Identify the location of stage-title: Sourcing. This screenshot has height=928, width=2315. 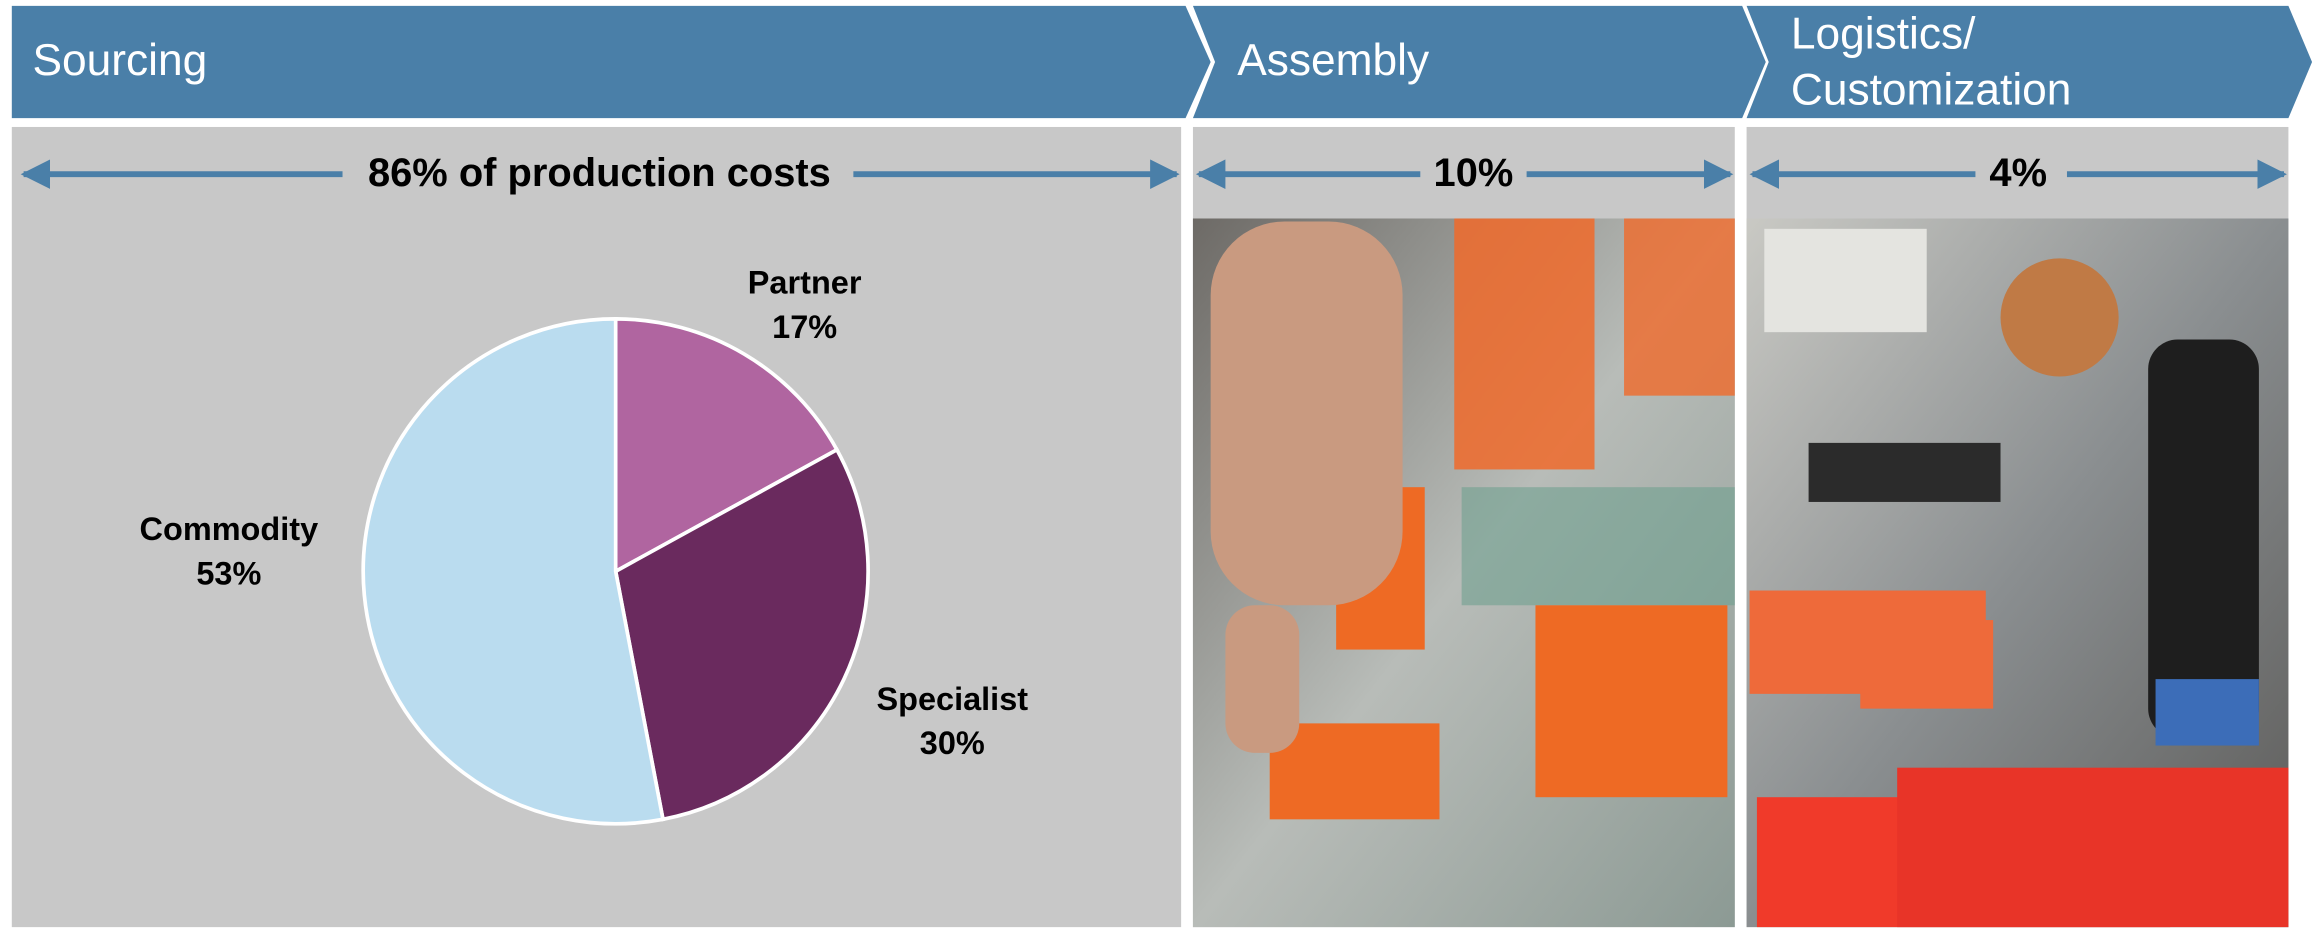
(119, 60).